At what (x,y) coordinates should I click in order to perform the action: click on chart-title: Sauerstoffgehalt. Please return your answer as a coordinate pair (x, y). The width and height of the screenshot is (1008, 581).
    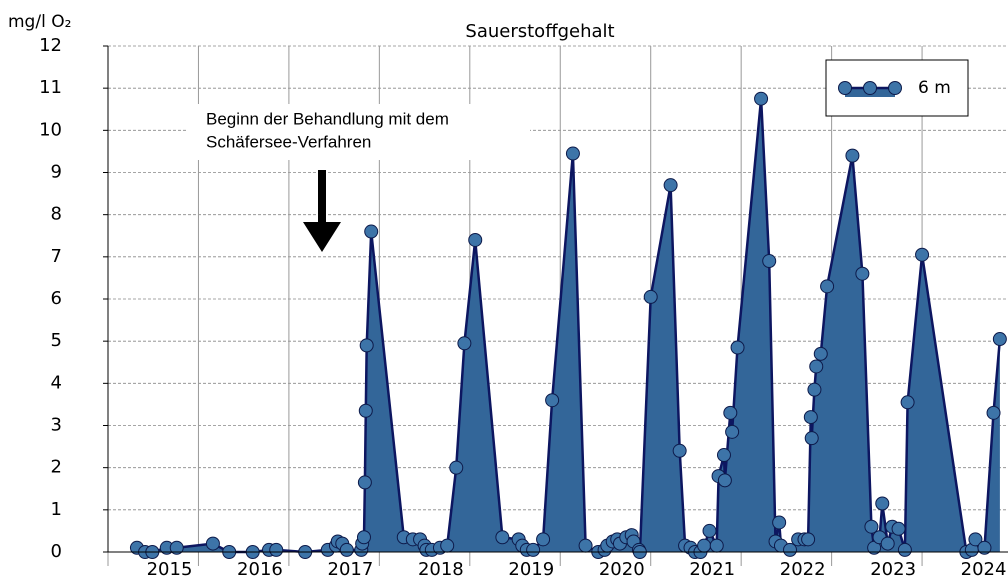
    Looking at the image, I should click on (539, 31).